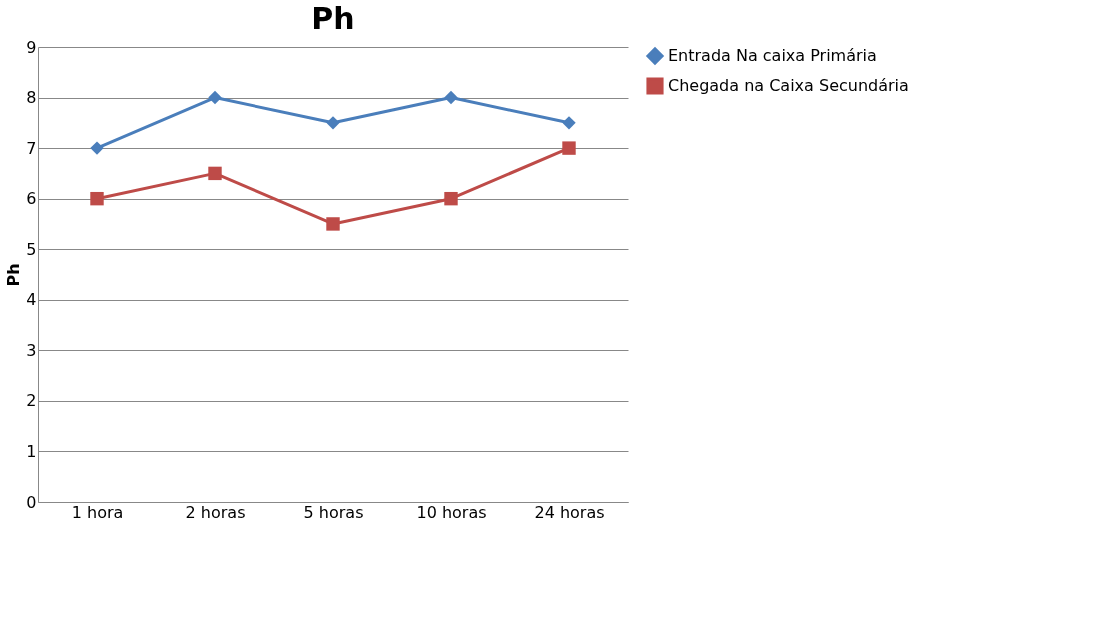 The height and width of the screenshot is (640, 1105). I want to click on y-tick-label: 1, so click(31, 451).